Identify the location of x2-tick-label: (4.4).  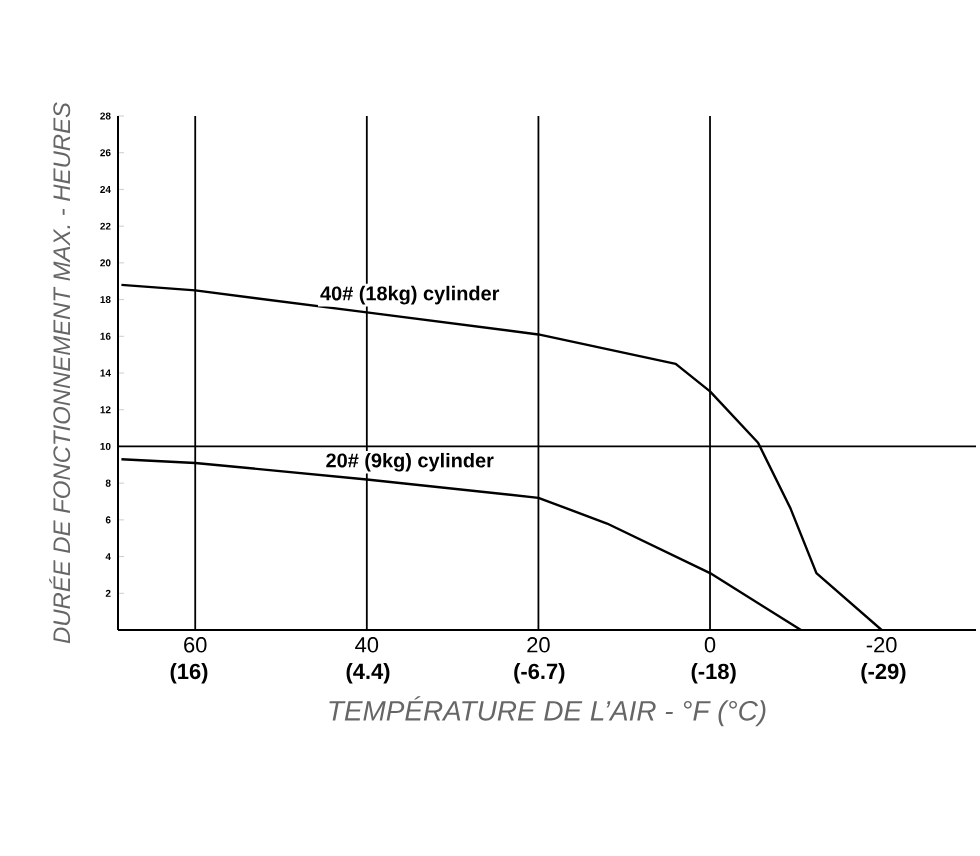
(368, 673).